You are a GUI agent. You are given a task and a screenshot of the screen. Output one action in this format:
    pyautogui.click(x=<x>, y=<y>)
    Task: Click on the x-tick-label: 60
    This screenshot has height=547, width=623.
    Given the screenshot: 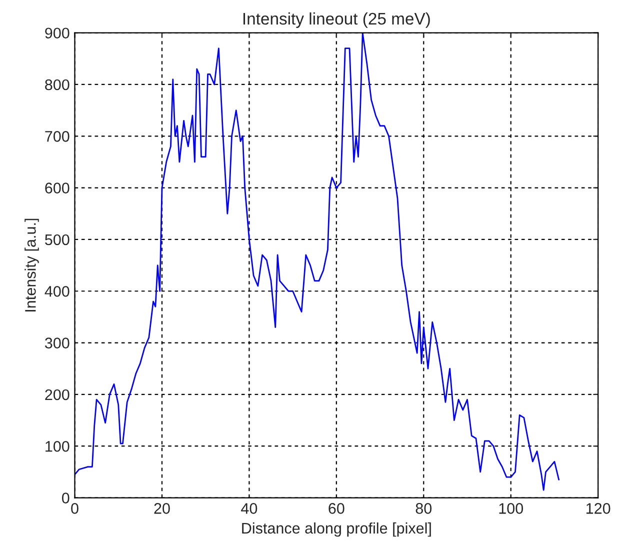 What is the action you would take?
    pyautogui.click(x=336, y=508)
    